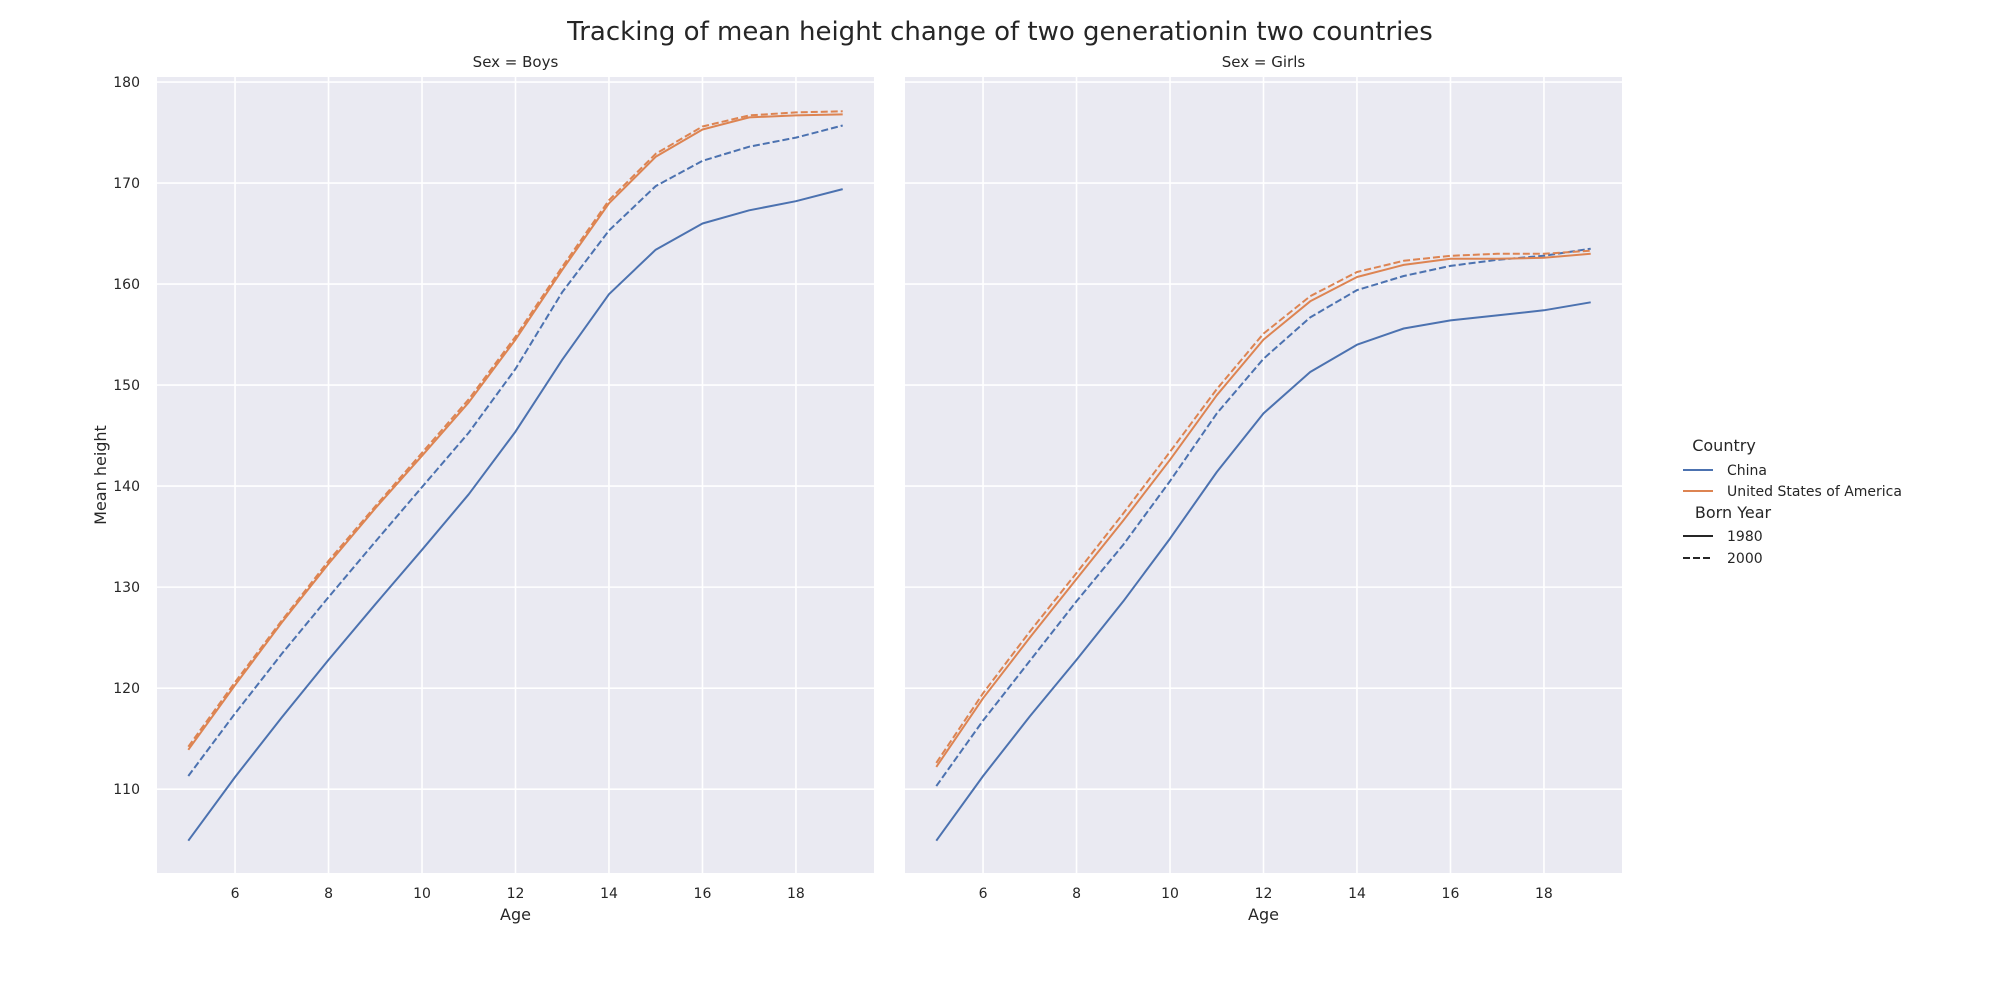  What do you see at coordinates (1733, 512) in the screenshot?
I see `legend-born-year-title: Born Year` at bounding box center [1733, 512].